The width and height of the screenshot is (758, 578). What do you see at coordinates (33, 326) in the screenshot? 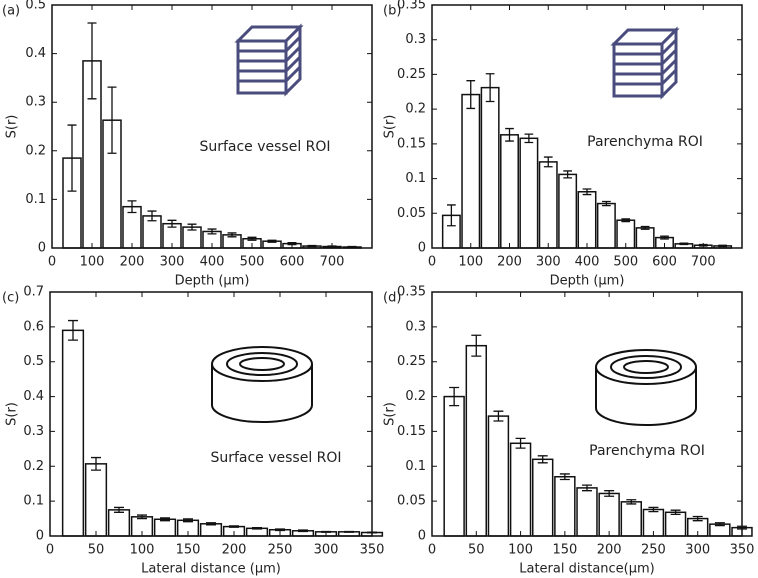
I see `y-tick-label: 0.6` at bounding box center [33, 326].